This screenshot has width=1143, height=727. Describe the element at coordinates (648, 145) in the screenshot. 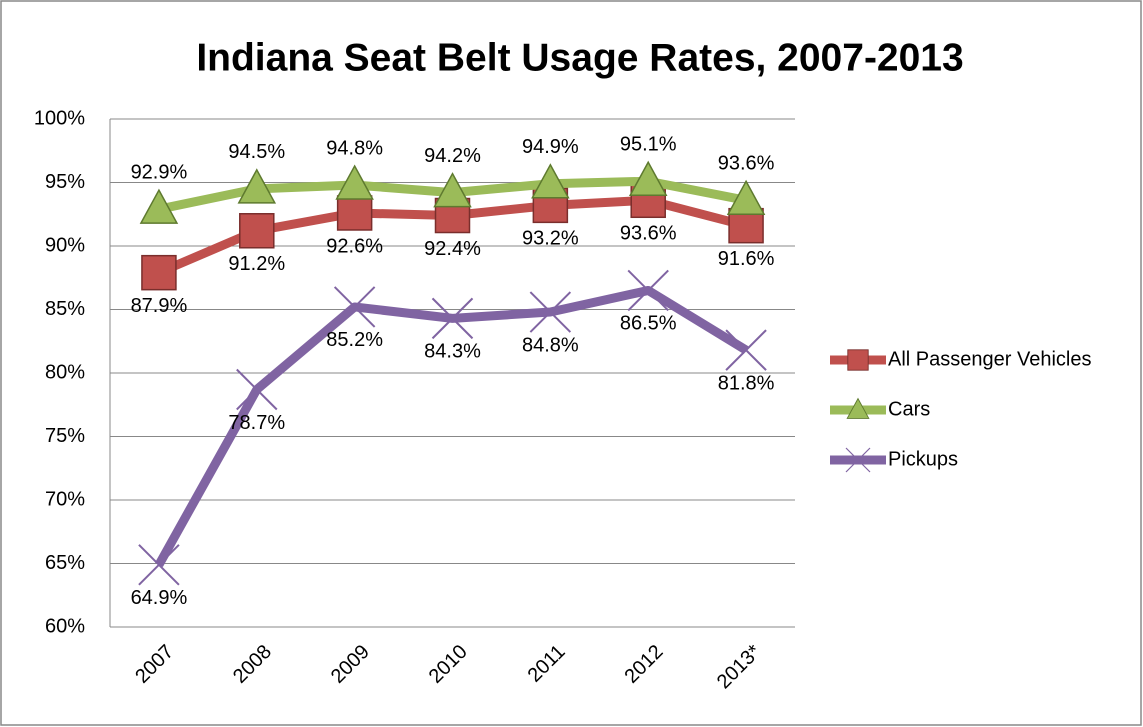

I see `data-label: 95.1%` at that location.